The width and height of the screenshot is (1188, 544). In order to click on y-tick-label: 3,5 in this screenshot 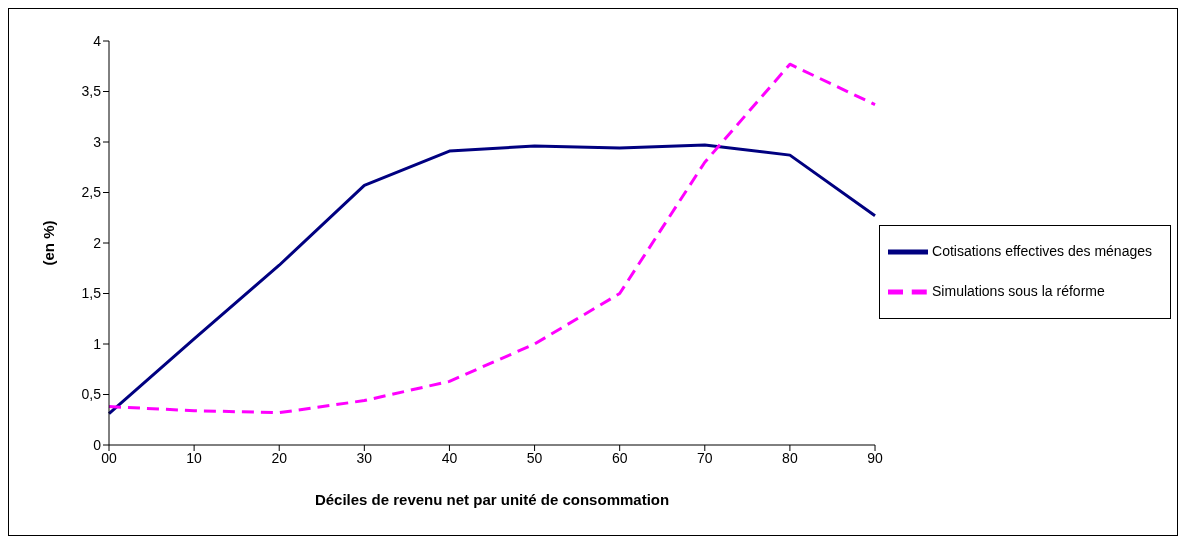, I will do `click(91, 91)`.